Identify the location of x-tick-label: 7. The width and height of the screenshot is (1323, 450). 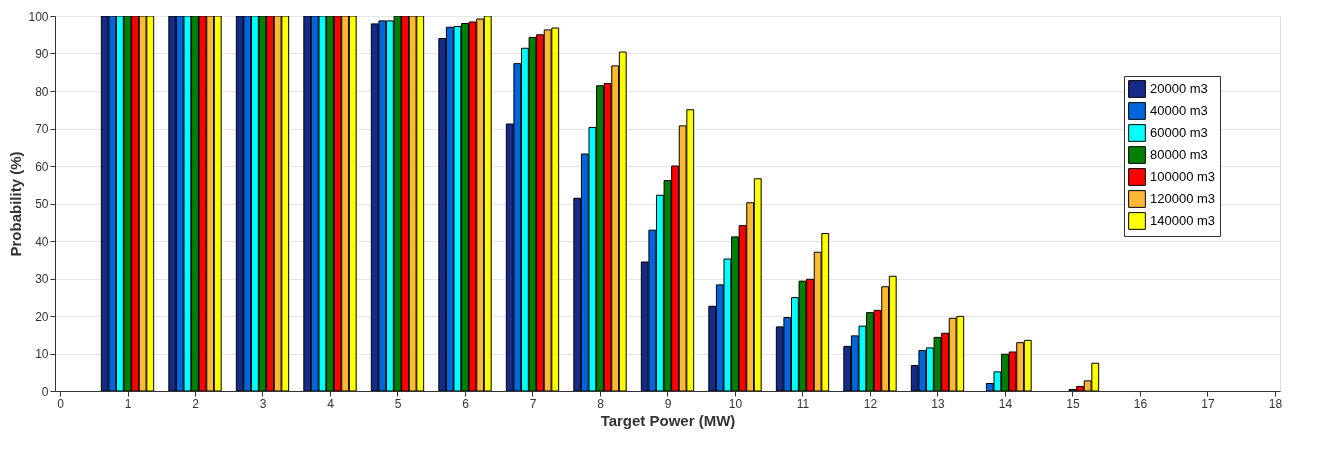
(533, 403).